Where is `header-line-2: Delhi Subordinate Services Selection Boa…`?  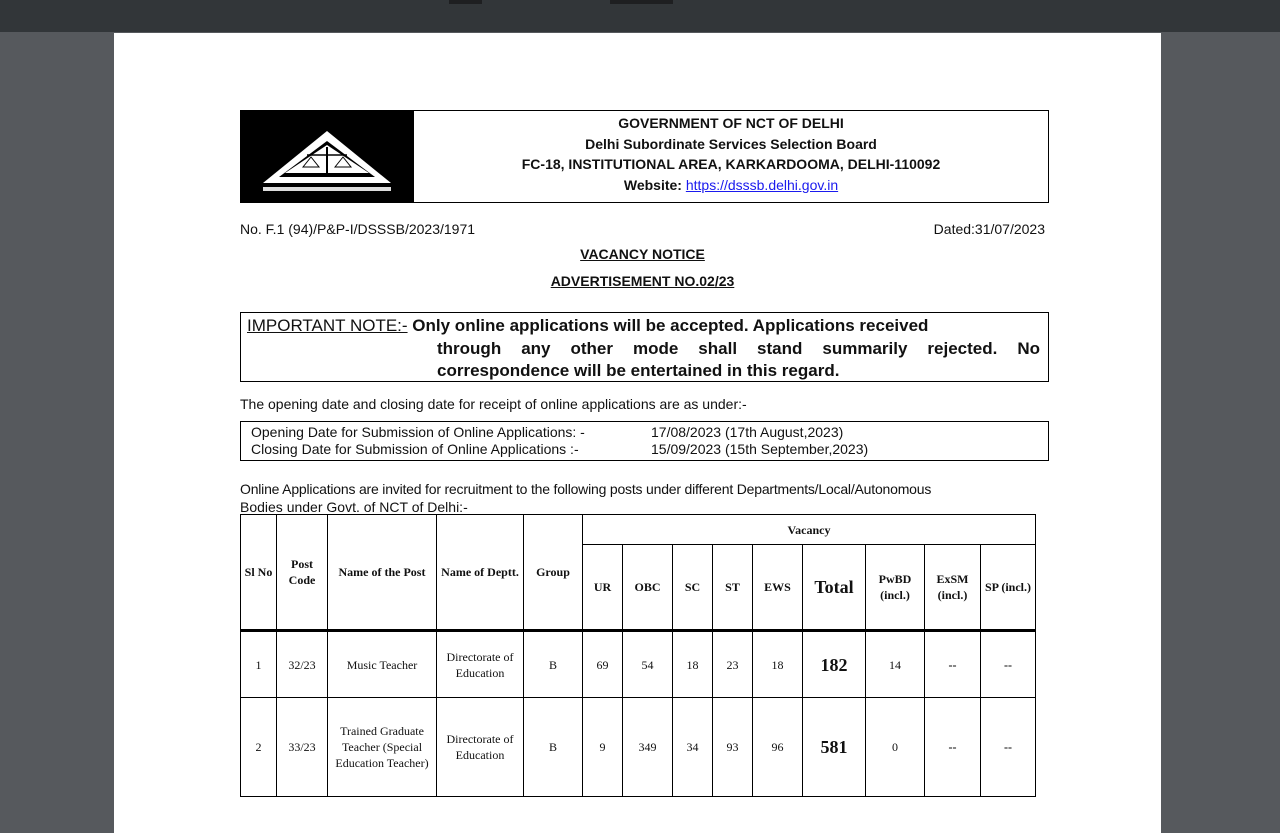
header-line-2: Delhi Subordinate Services Selection Boa… is located at coordinates (731, 143).